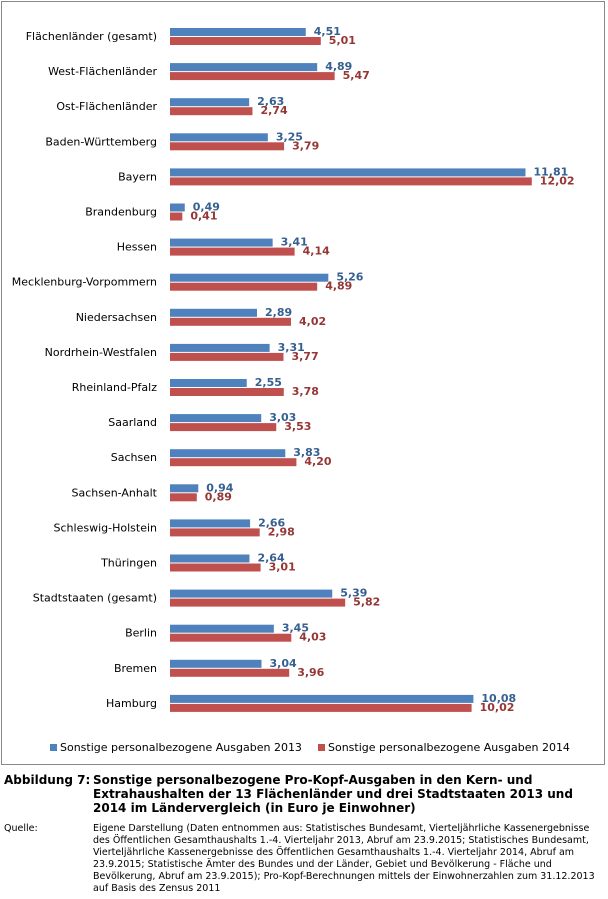 The width and height of the screenshot is (608, 899). Describe the element at coordinates (47, 780) in the screenshot. I see `caption-label: Abbildung 7:` at that location.